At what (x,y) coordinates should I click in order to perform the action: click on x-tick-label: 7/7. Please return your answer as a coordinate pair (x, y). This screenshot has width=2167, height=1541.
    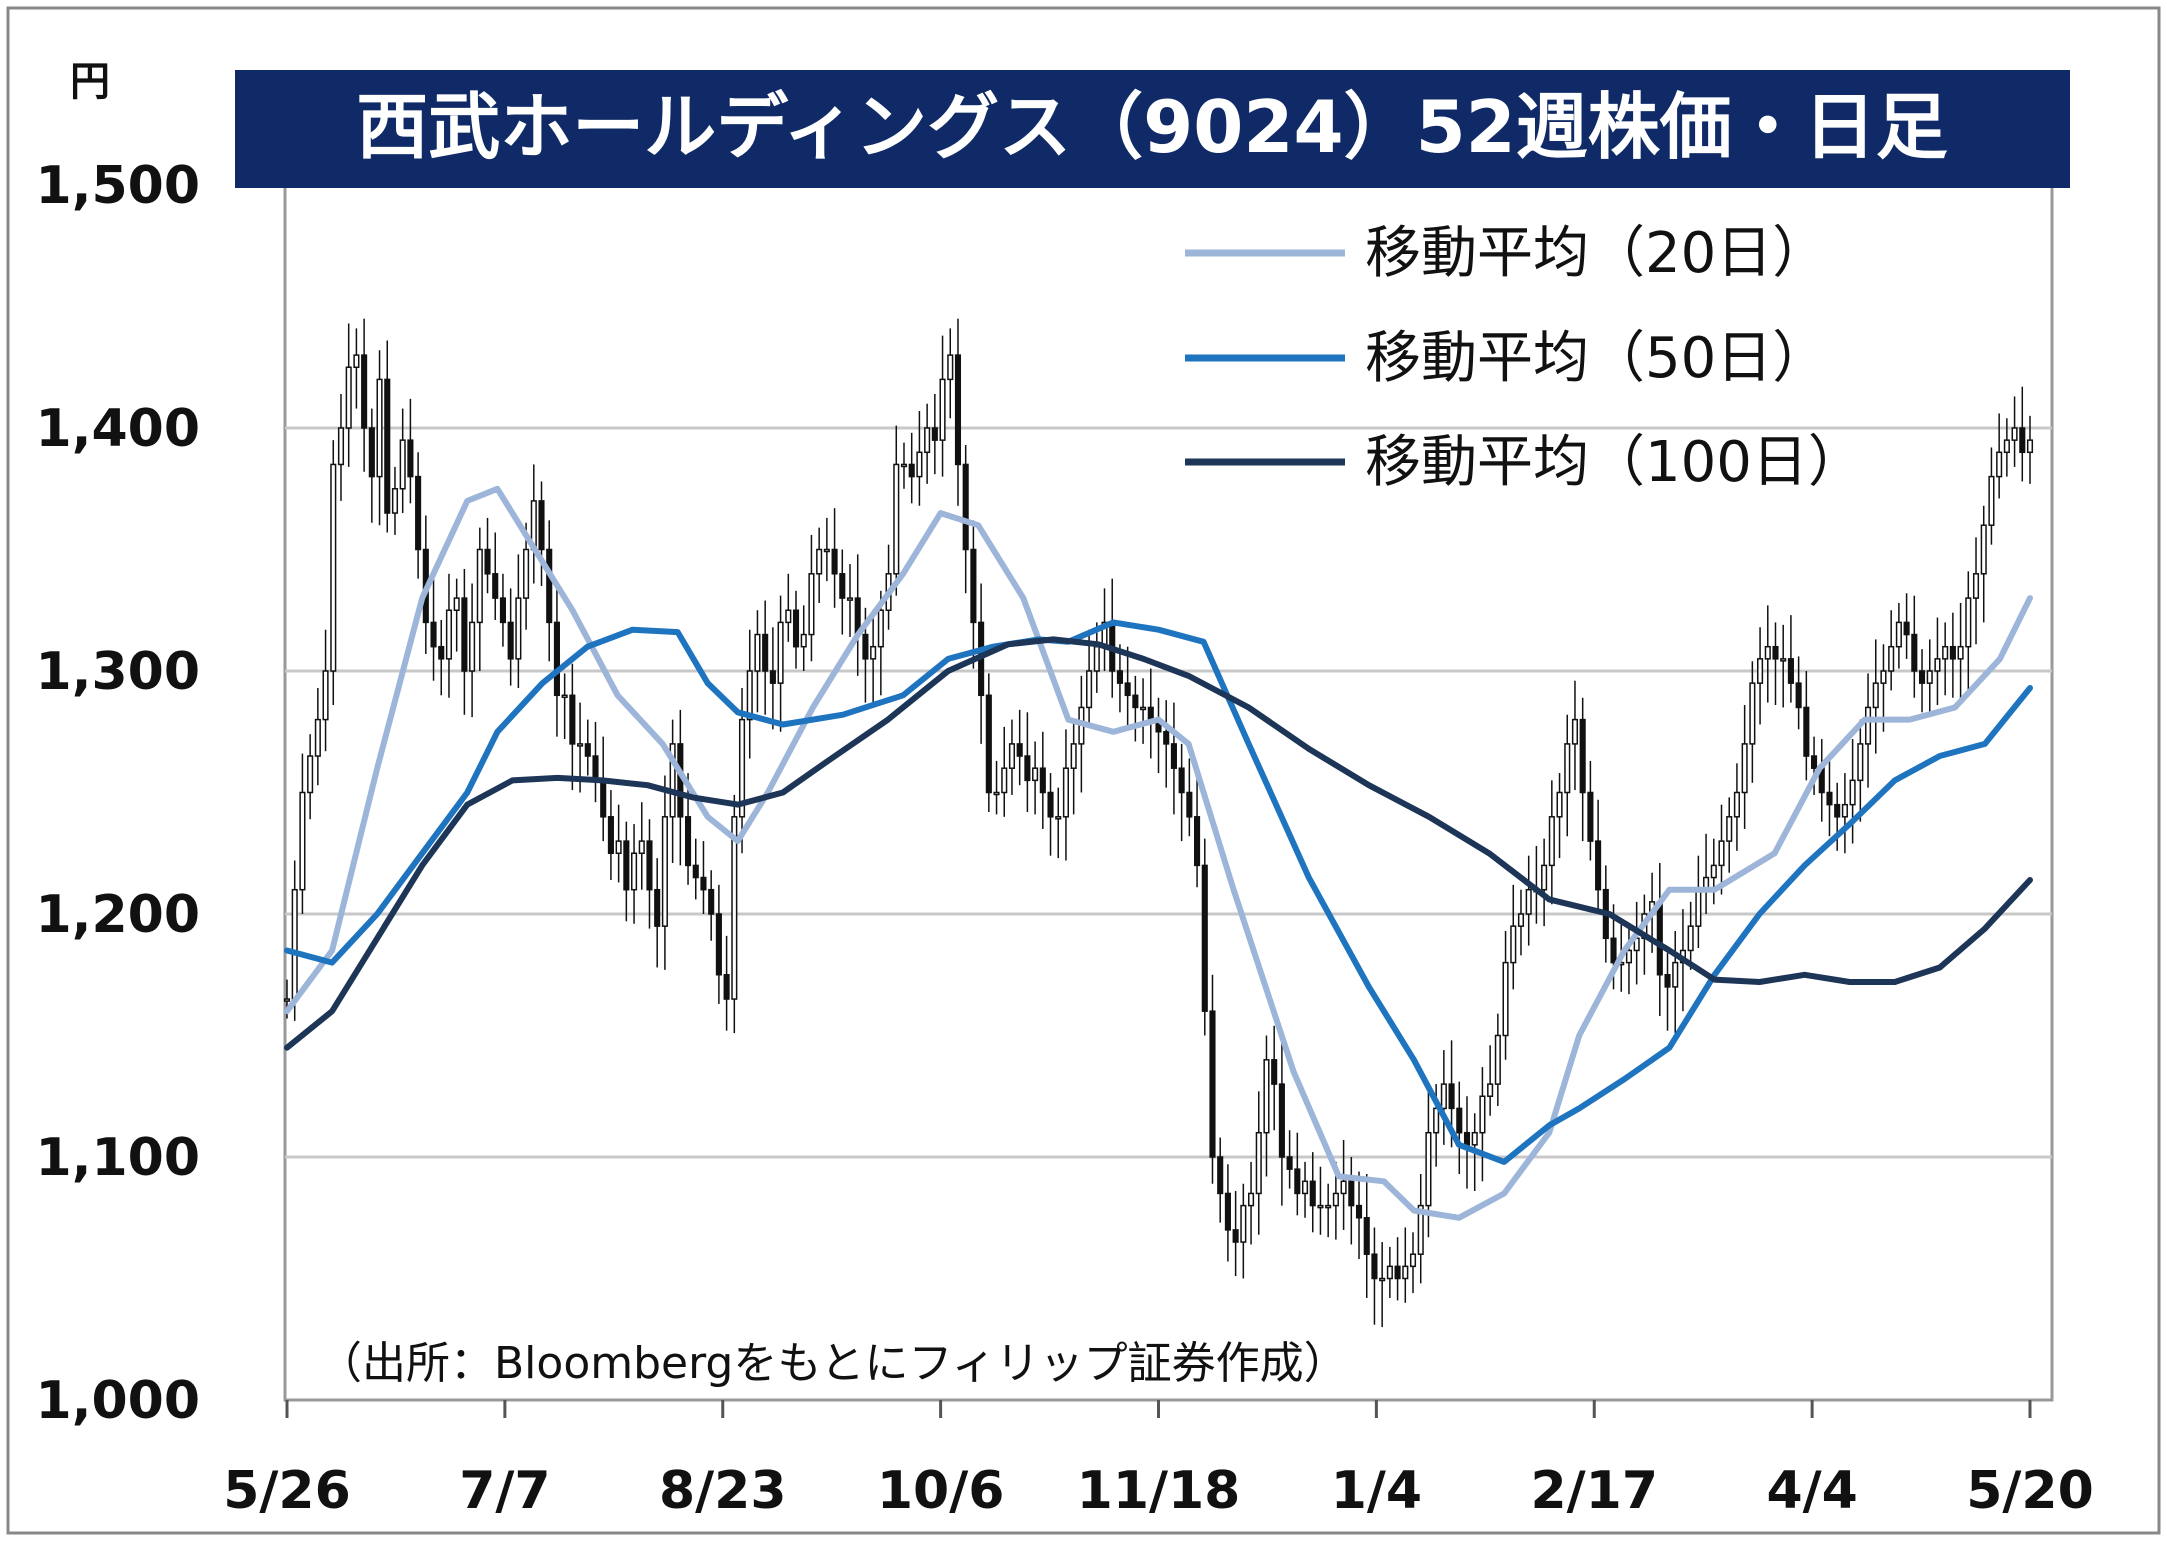
    Looking at the image, I should click on (504, 1491).